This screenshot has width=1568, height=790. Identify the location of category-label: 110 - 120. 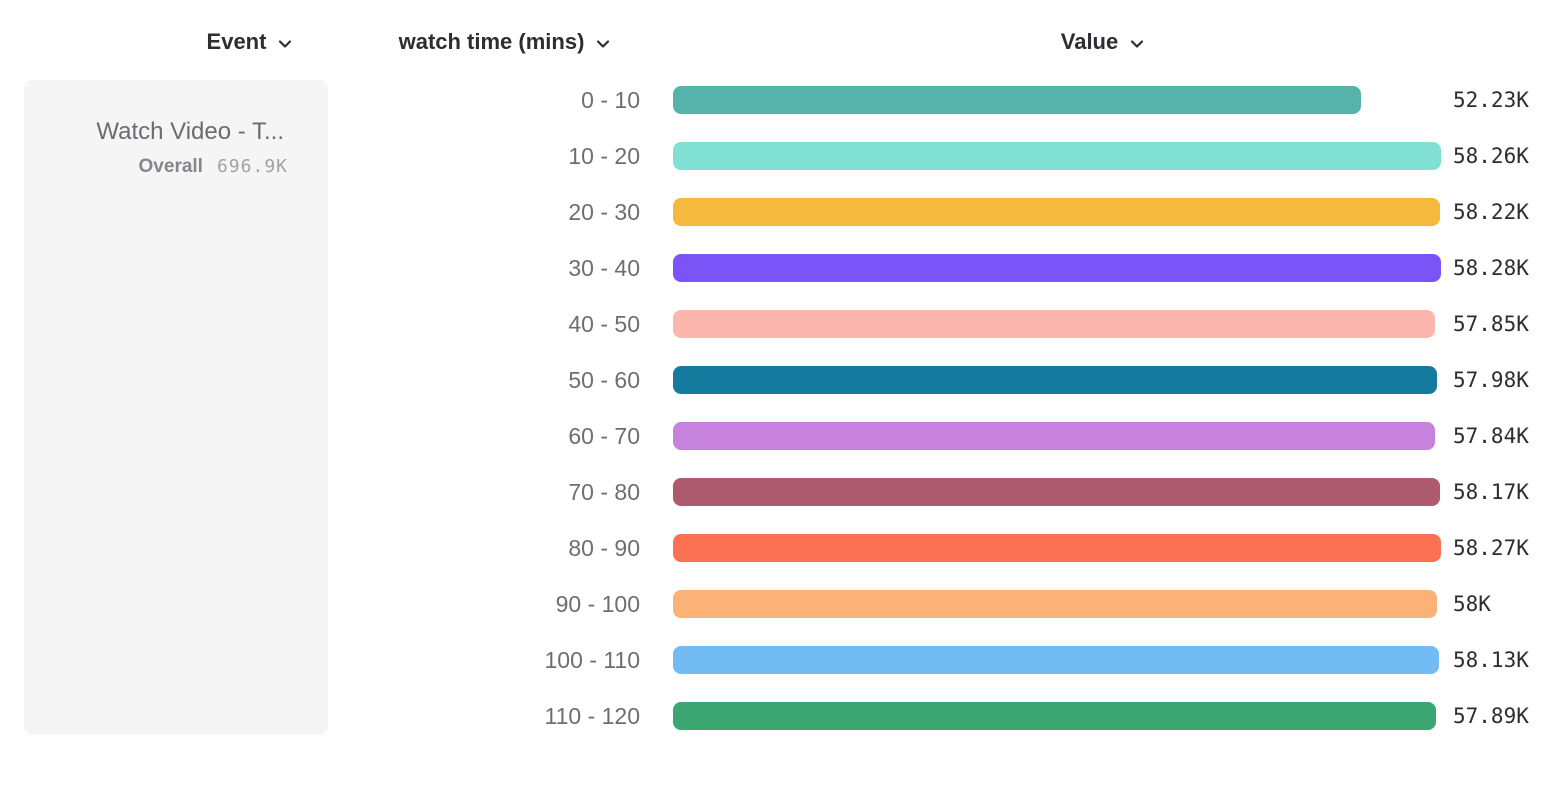
(592, 715).